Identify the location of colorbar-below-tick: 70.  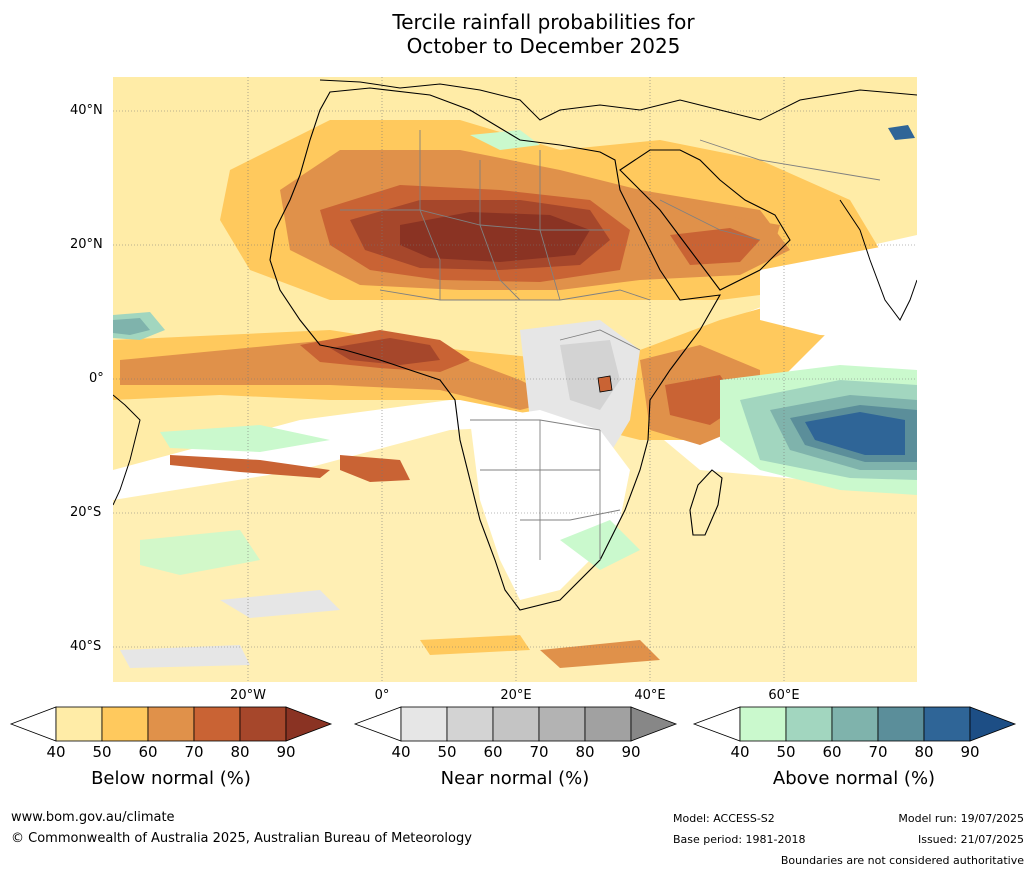
(194, 752).